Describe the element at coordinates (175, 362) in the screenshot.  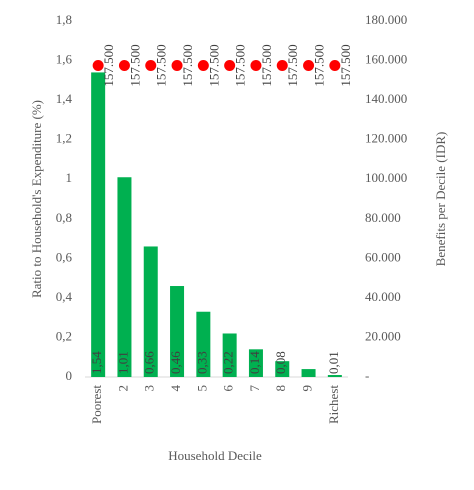
I see `value-label: 0,46` at that location.